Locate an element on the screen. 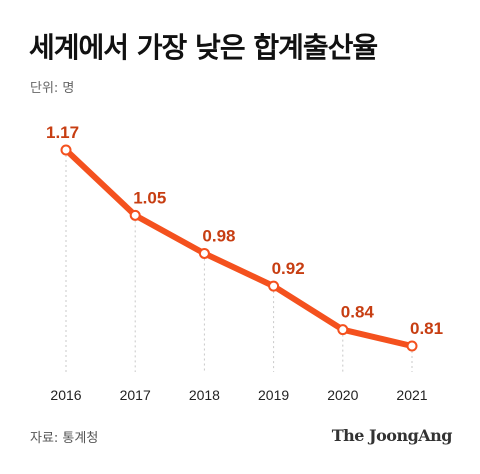 Image resolution: width=480 pixels, height=474 pixels. data-point-2016 is located at coordinates (66, 150).